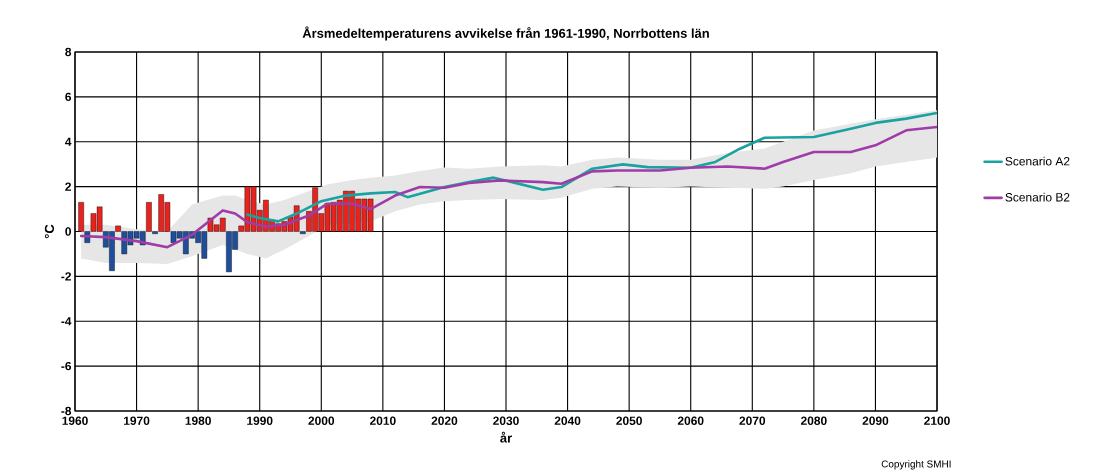 This screenshot has height=475, width=1108. What do you see at coordinates (444, 420) in the screenshot?
I see `x-tick-label: 2020` at bounding box center [444, 420].